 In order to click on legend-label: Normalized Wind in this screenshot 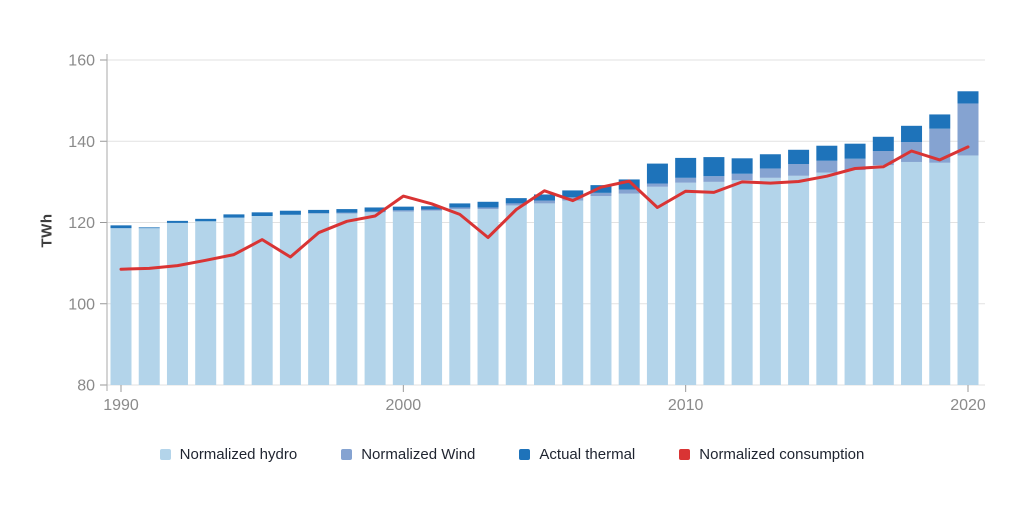, I will do `click(418, 454)`.